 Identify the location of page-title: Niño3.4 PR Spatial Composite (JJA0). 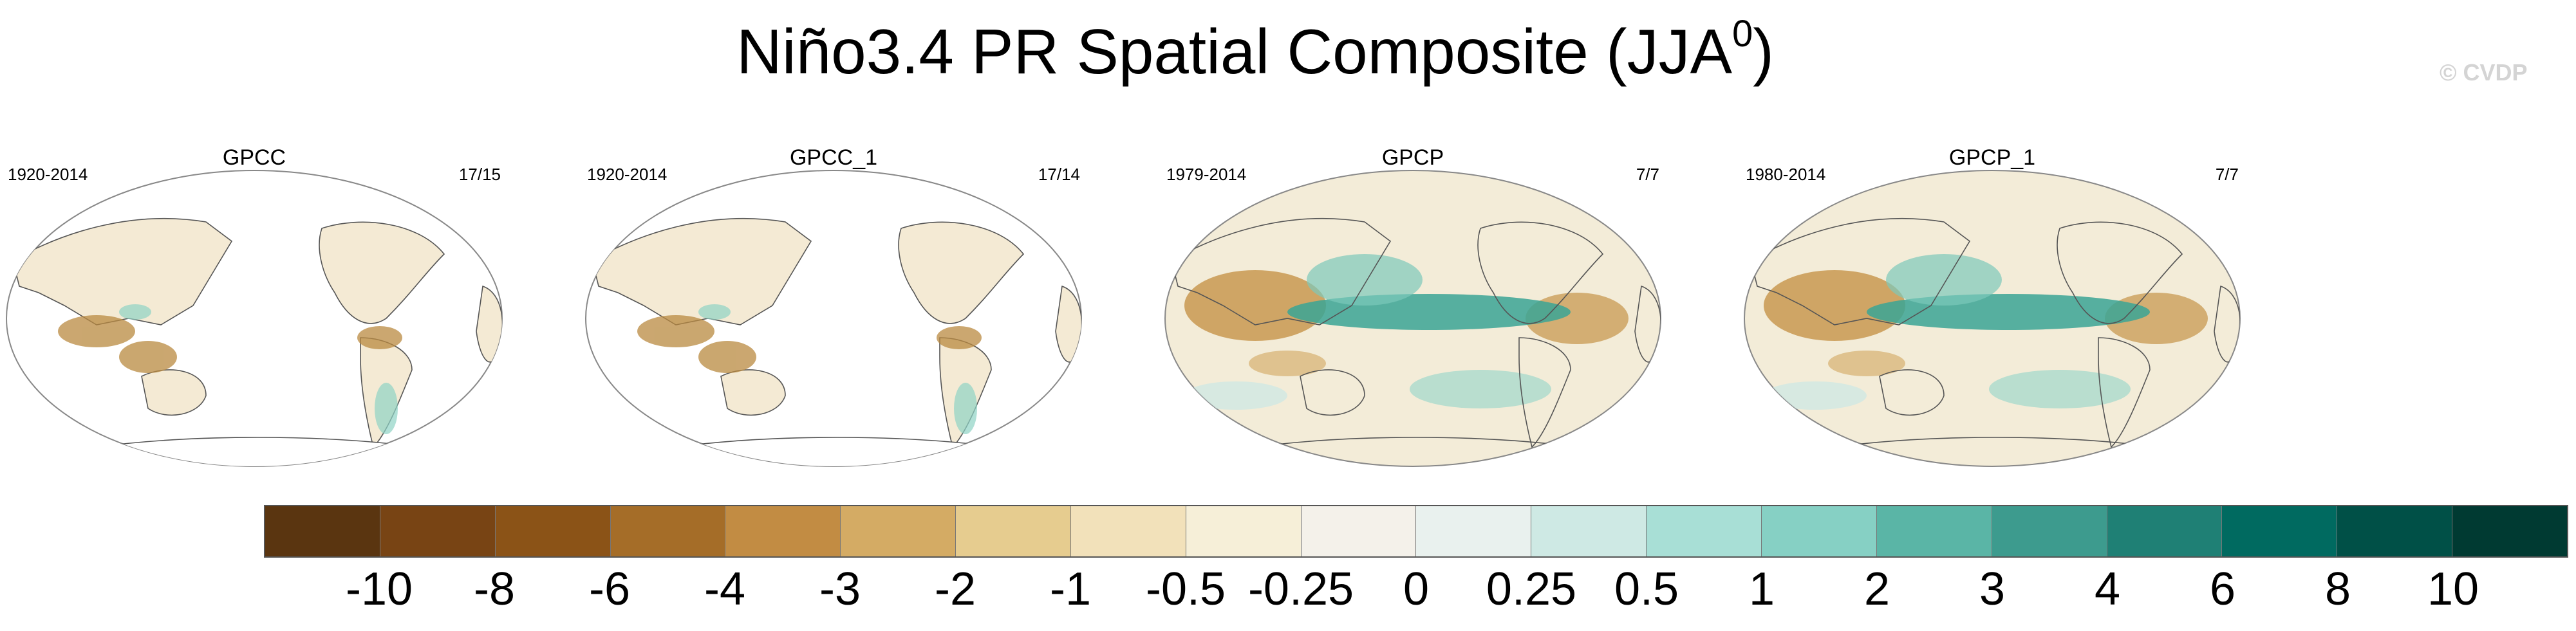
(1255, 51).